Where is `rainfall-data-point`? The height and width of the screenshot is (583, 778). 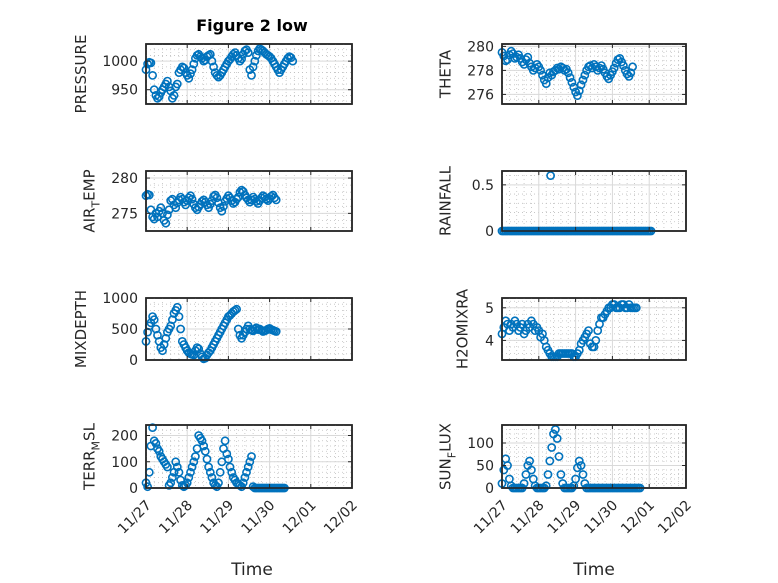 rainfall-data-point is located at coordinates (550, 175).